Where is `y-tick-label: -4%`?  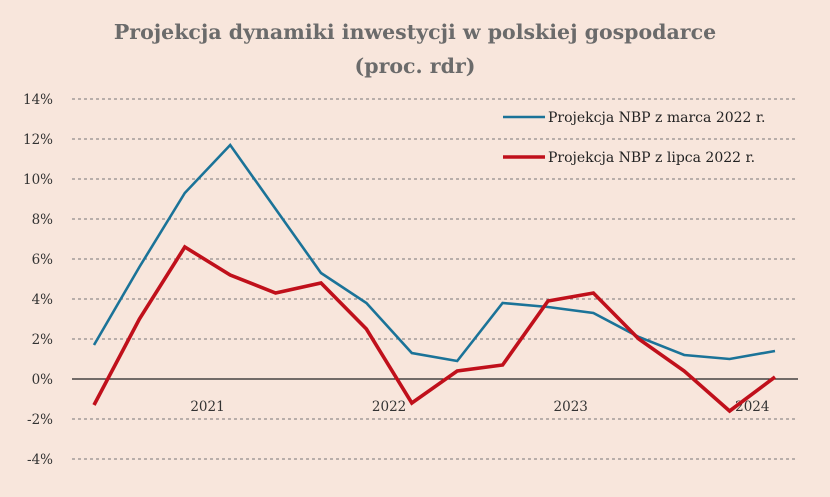 y-tick-label: -4% is located at coordinates (40, 460).